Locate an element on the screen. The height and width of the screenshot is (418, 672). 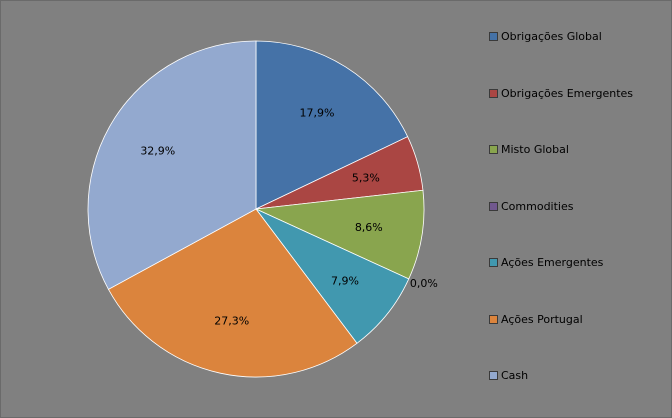
data-label-commodities: 0,0% is located at coordinates (424, 283).